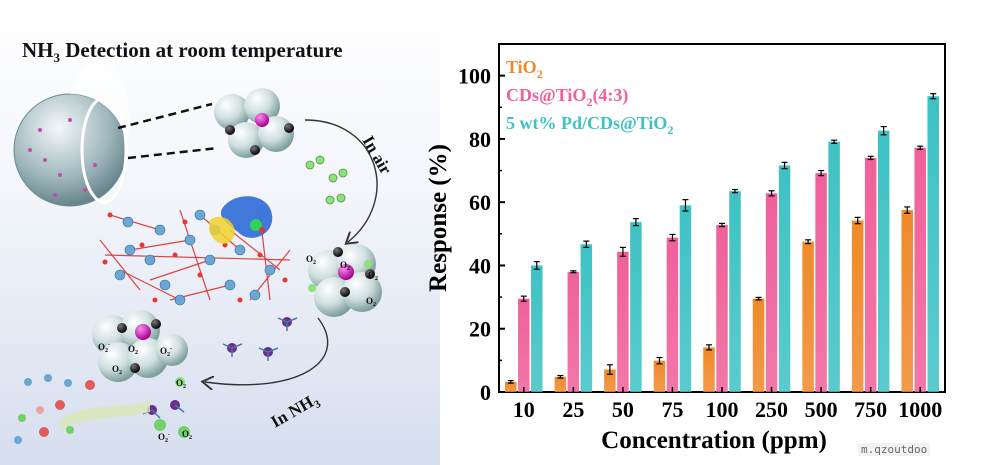 The image size is (993, 465). Describe the element at coordinates (267, 351) in the screenshot. I see `arrow-in-nh3` at that location.